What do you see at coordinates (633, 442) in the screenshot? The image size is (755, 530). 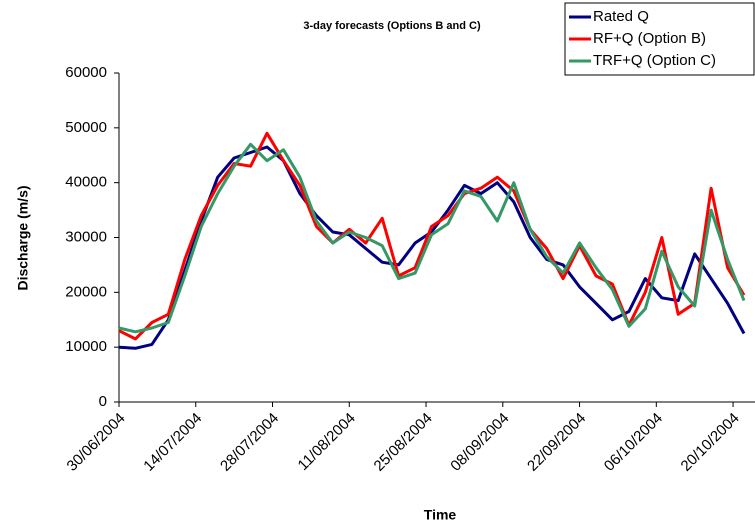 I see `x-tick-label: 06/10/2004` at bounding box center [633, 442].